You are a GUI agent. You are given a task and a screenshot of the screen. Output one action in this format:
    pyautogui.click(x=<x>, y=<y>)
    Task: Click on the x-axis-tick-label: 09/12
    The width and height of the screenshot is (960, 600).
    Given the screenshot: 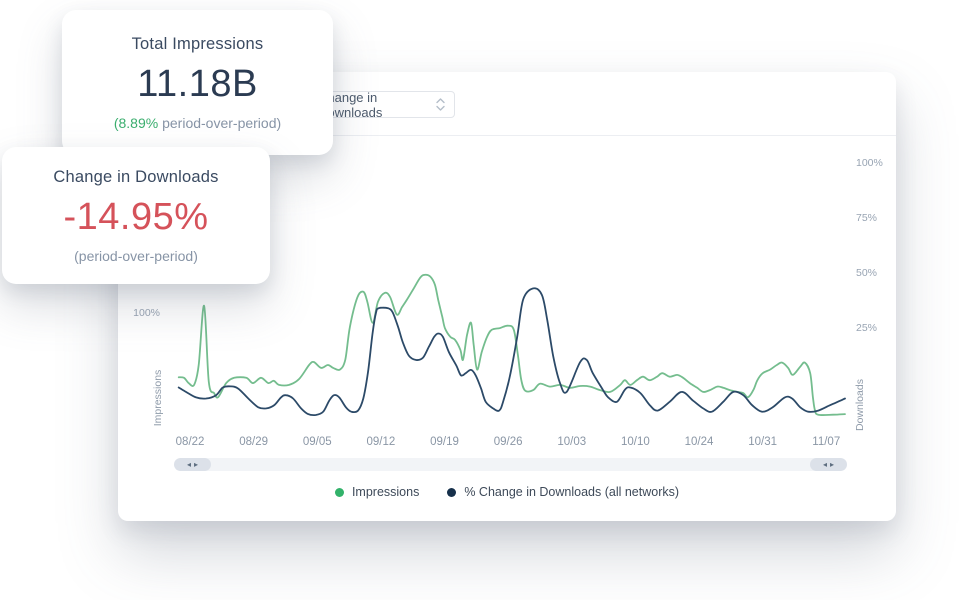 What is the action you would take?
    pyautogui.click(x=381, y=442)
    